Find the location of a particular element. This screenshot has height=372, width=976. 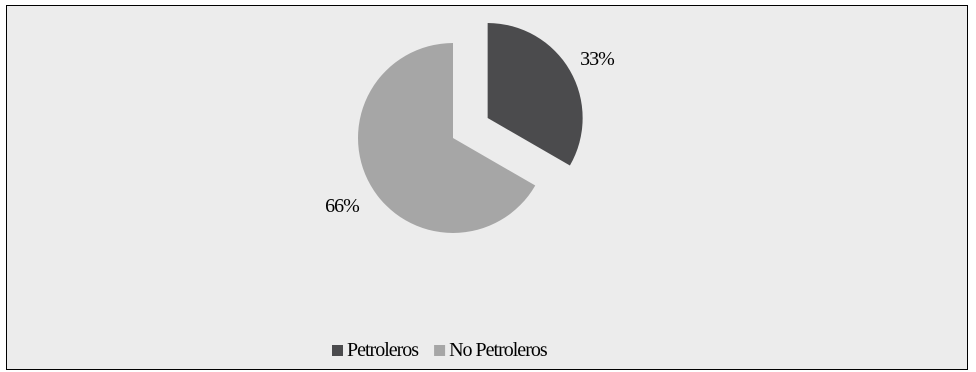

pie-slice-no-petroleros is located at coordinates (447, 138).